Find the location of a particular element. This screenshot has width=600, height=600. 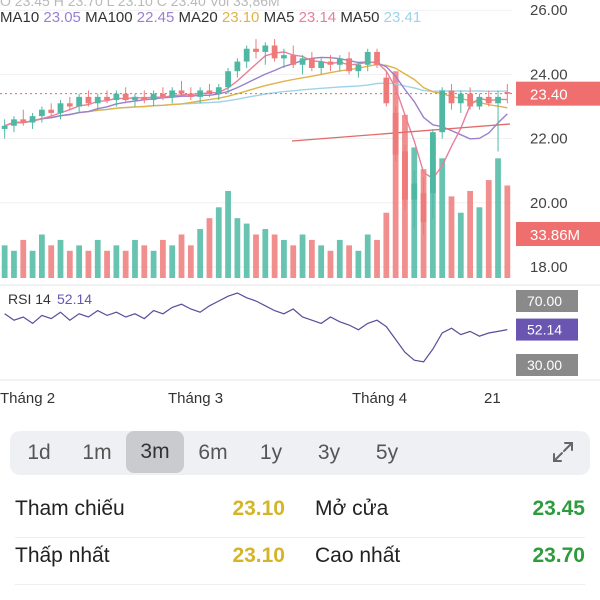

ma-legend-value: 22.45 is located at coordinates (157, 17).